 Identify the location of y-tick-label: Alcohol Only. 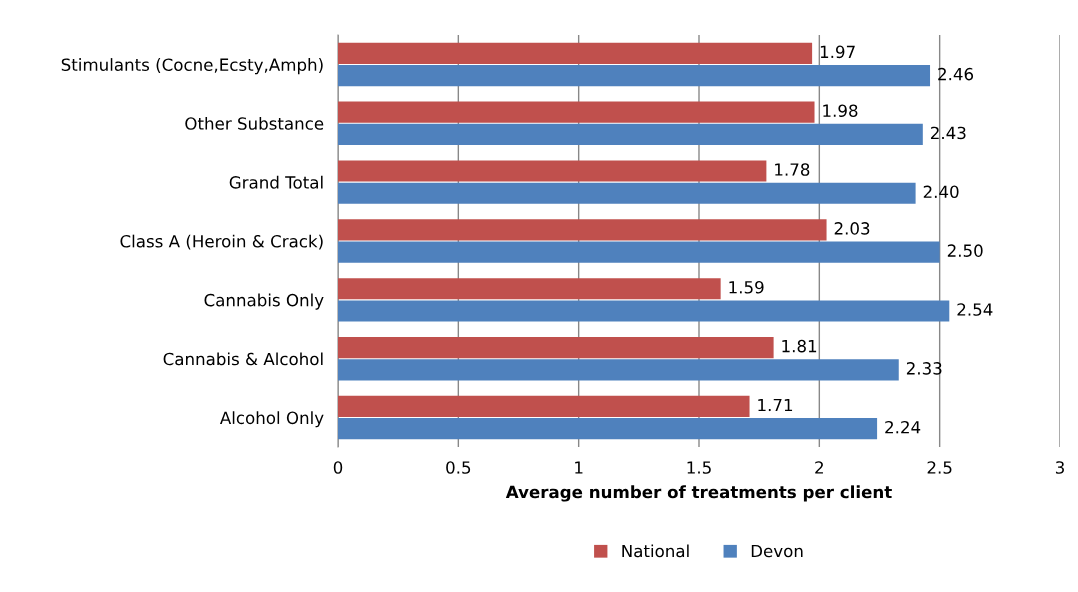
(271, 419).